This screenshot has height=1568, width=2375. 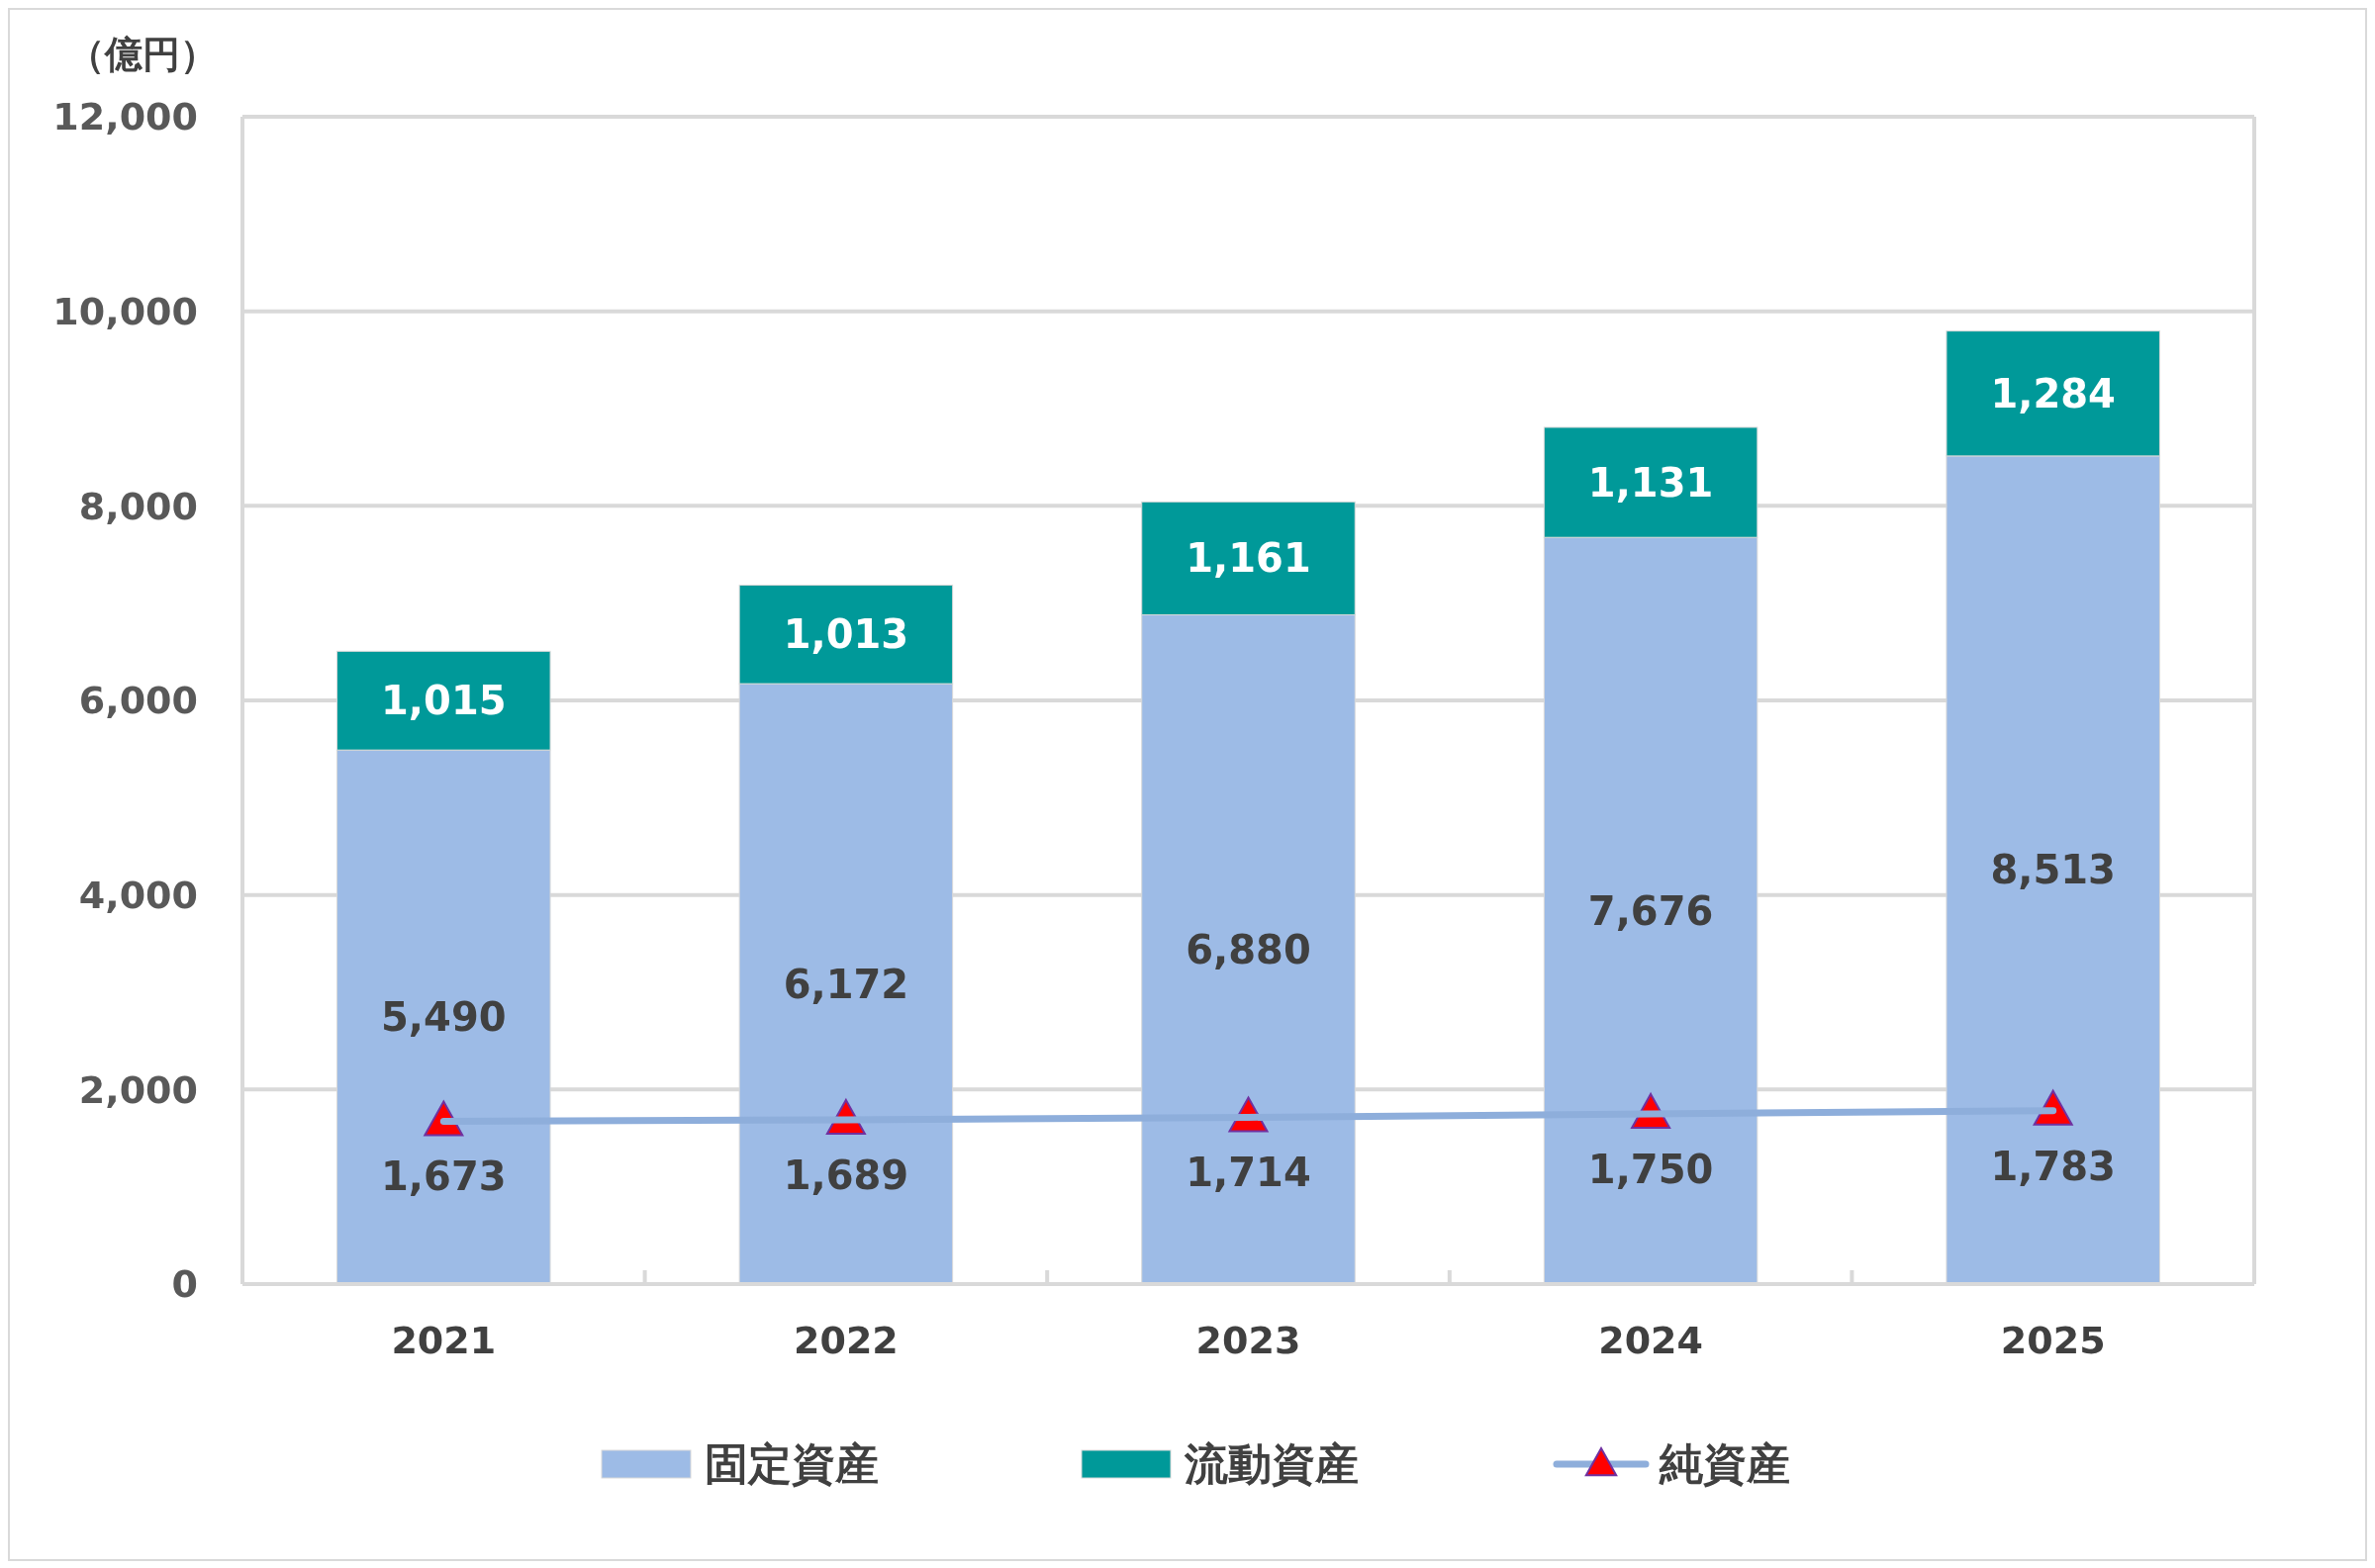 I want to click on data-label: 5,490, so click(x=444, y=1017).